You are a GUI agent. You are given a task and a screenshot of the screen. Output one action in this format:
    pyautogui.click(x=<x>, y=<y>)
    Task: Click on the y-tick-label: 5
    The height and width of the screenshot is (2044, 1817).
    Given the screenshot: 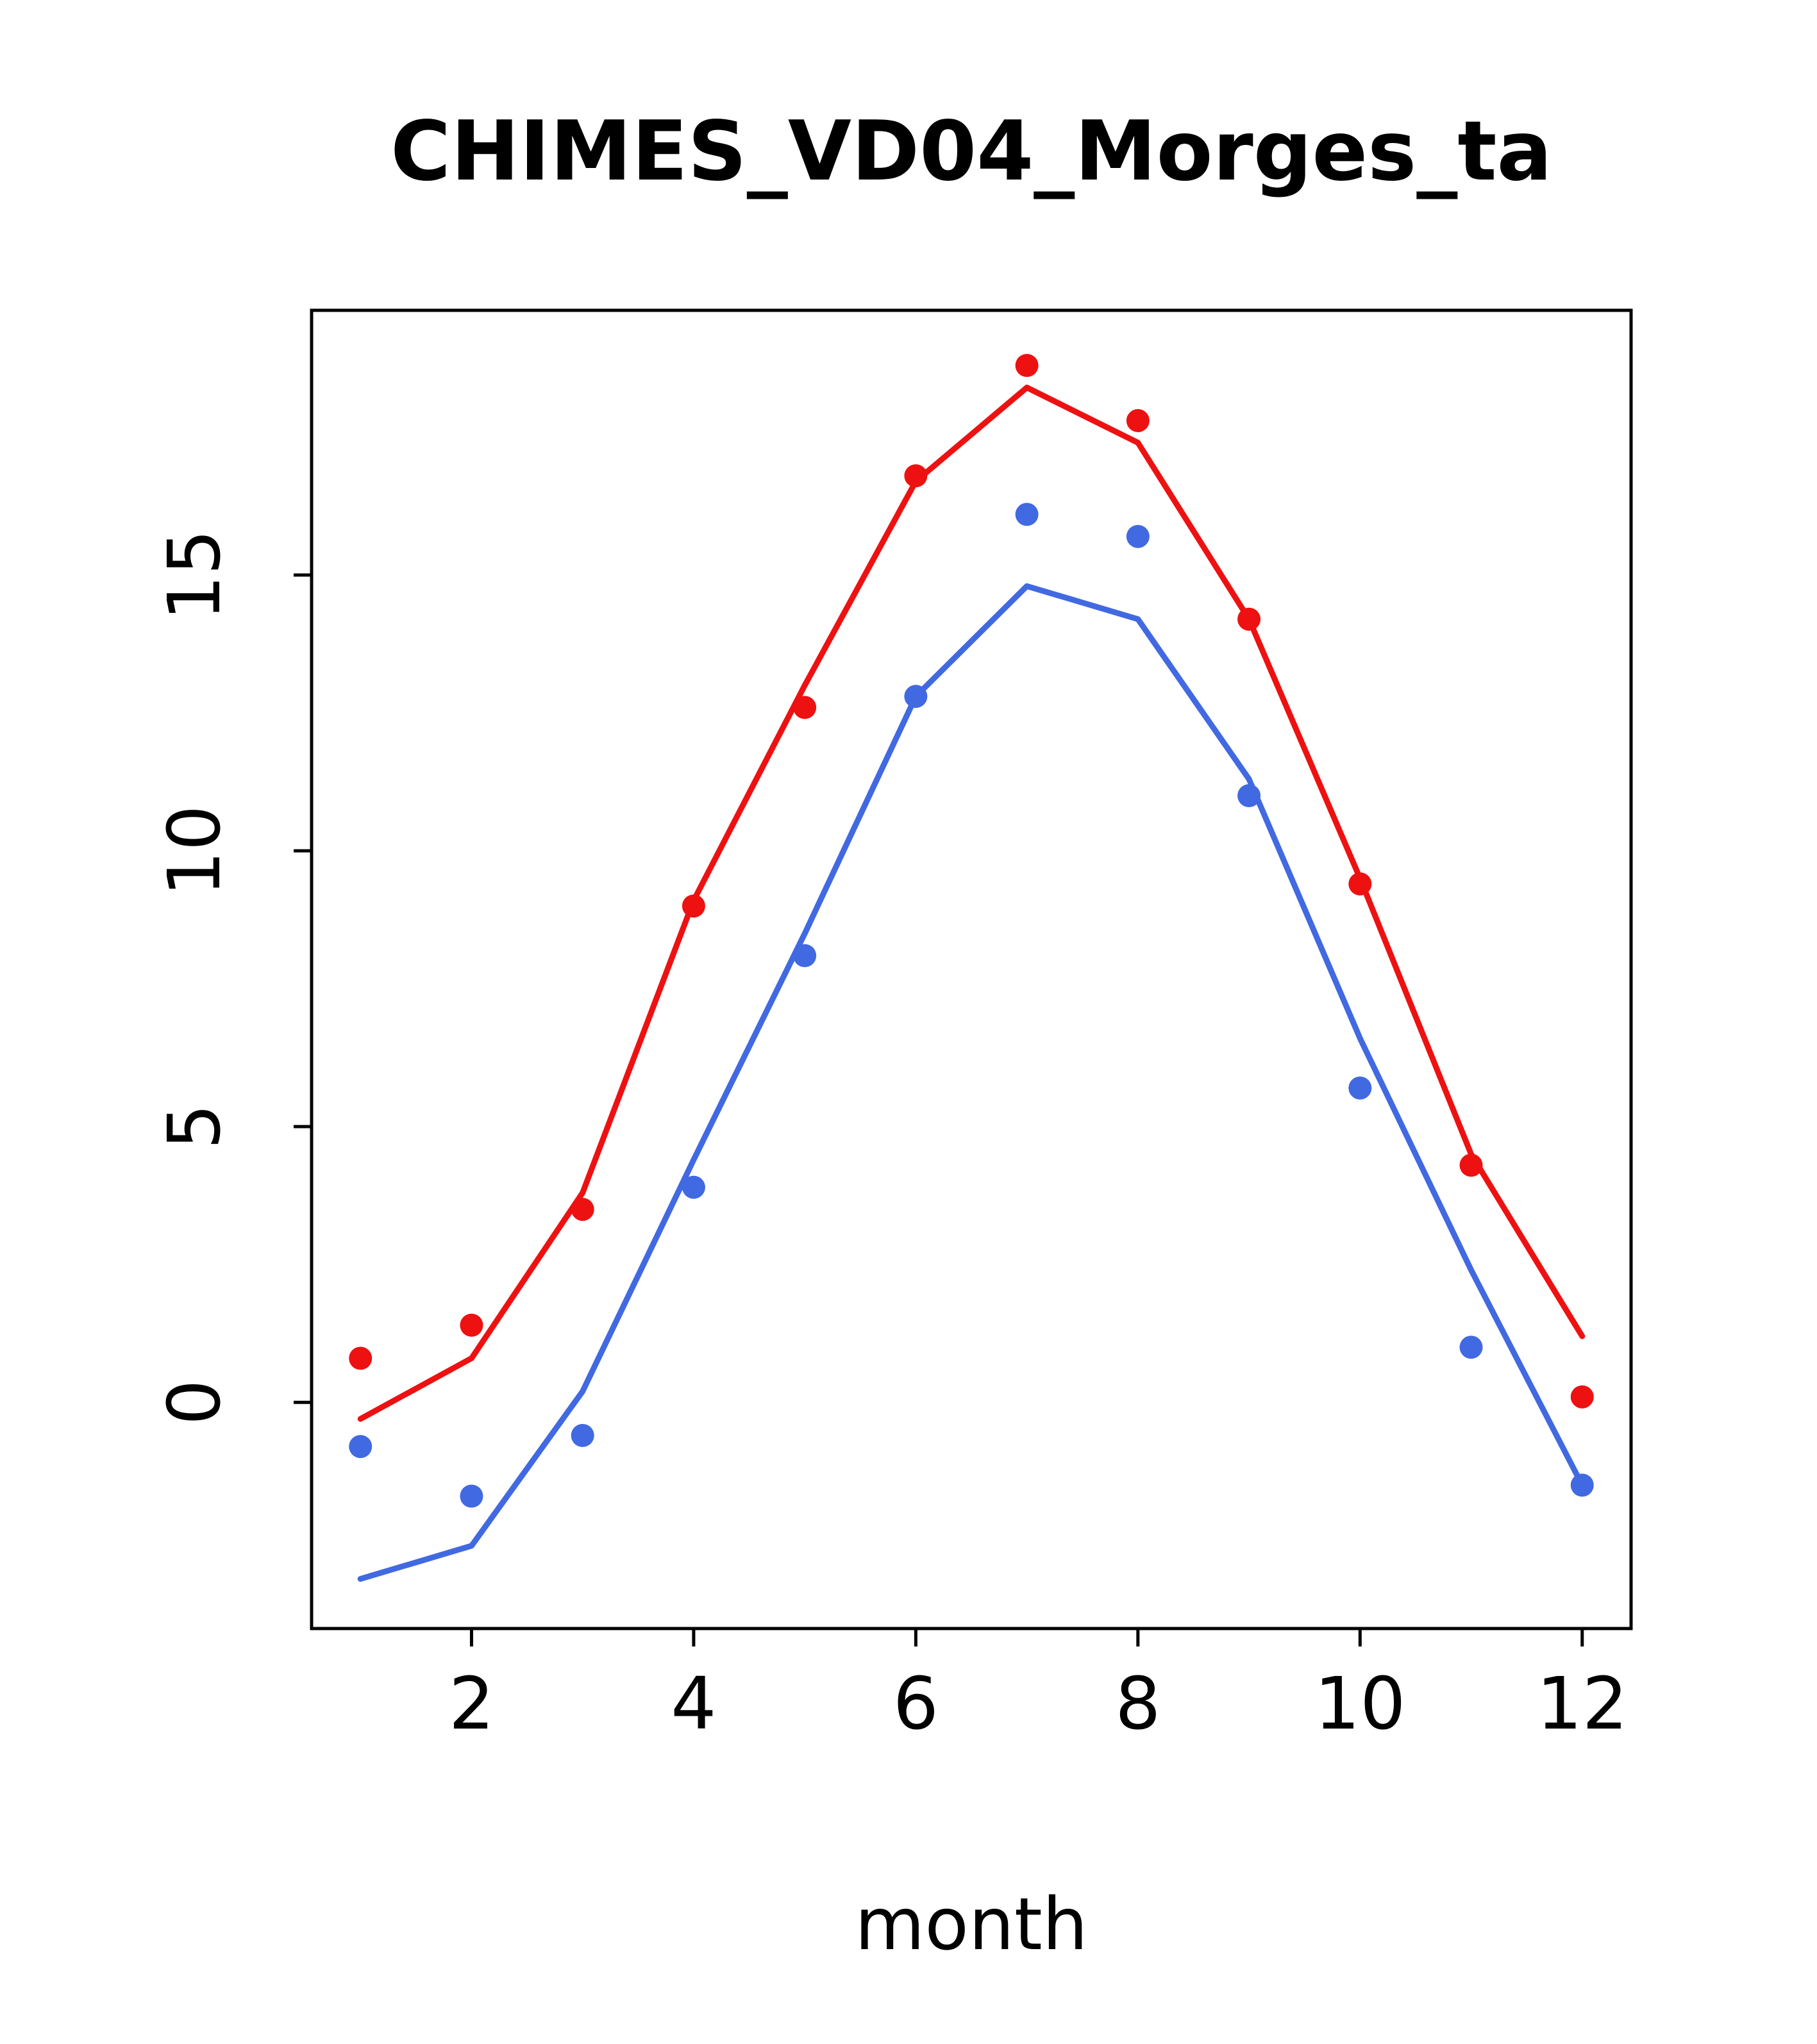 What is the action you would take?
    pyautogui.click(x=195, y=1127)
    